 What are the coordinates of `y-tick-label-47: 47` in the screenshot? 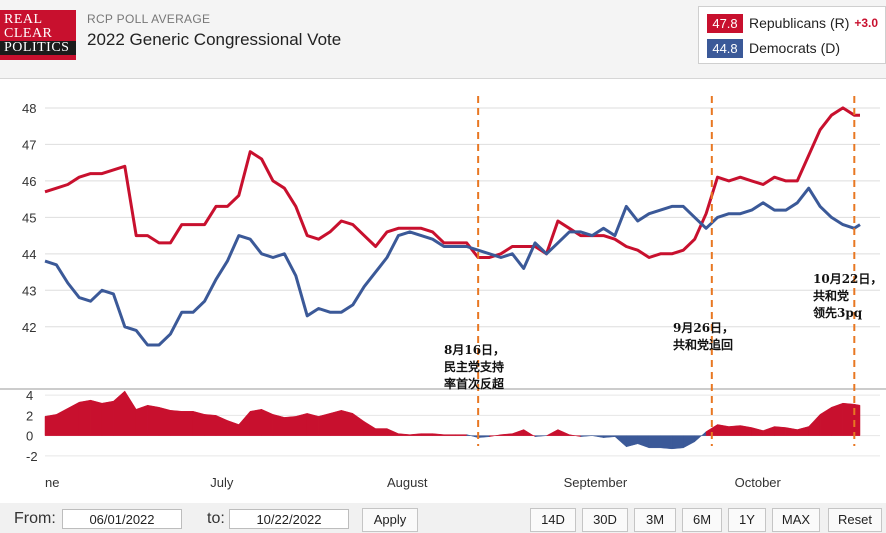 It's located at (29, 144).